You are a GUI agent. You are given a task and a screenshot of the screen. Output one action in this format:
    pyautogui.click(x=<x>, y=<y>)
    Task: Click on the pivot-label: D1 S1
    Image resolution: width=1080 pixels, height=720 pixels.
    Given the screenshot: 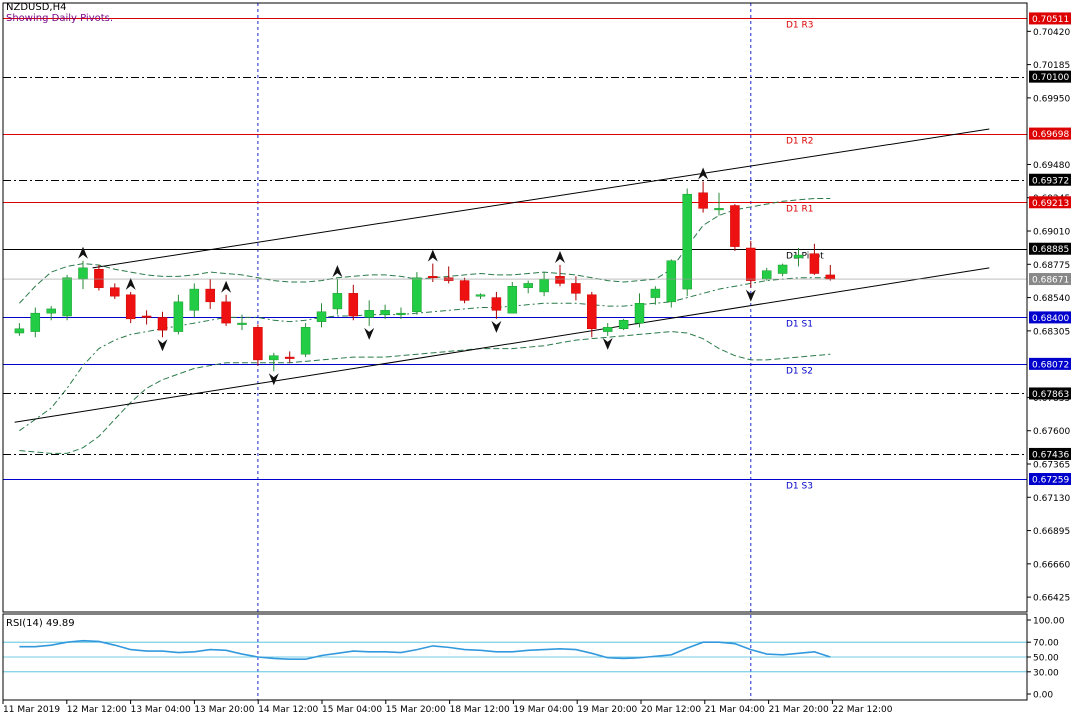 What is the action you would take?
    pyautogui.click(x=799, y=325)
    